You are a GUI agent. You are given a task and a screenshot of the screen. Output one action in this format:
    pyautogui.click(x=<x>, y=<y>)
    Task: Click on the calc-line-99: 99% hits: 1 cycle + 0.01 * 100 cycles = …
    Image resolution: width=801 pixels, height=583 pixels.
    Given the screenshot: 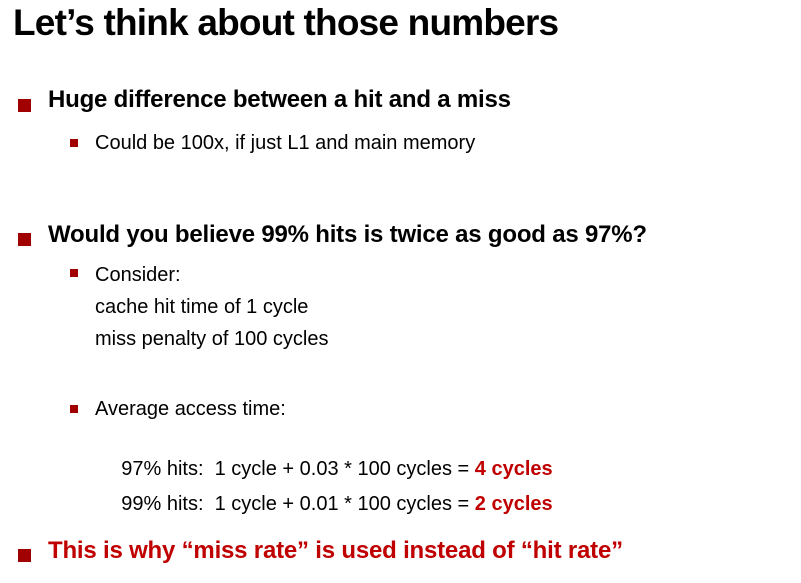 What is the action you would take?
    pyautogui.click(x=326, y=504)
    